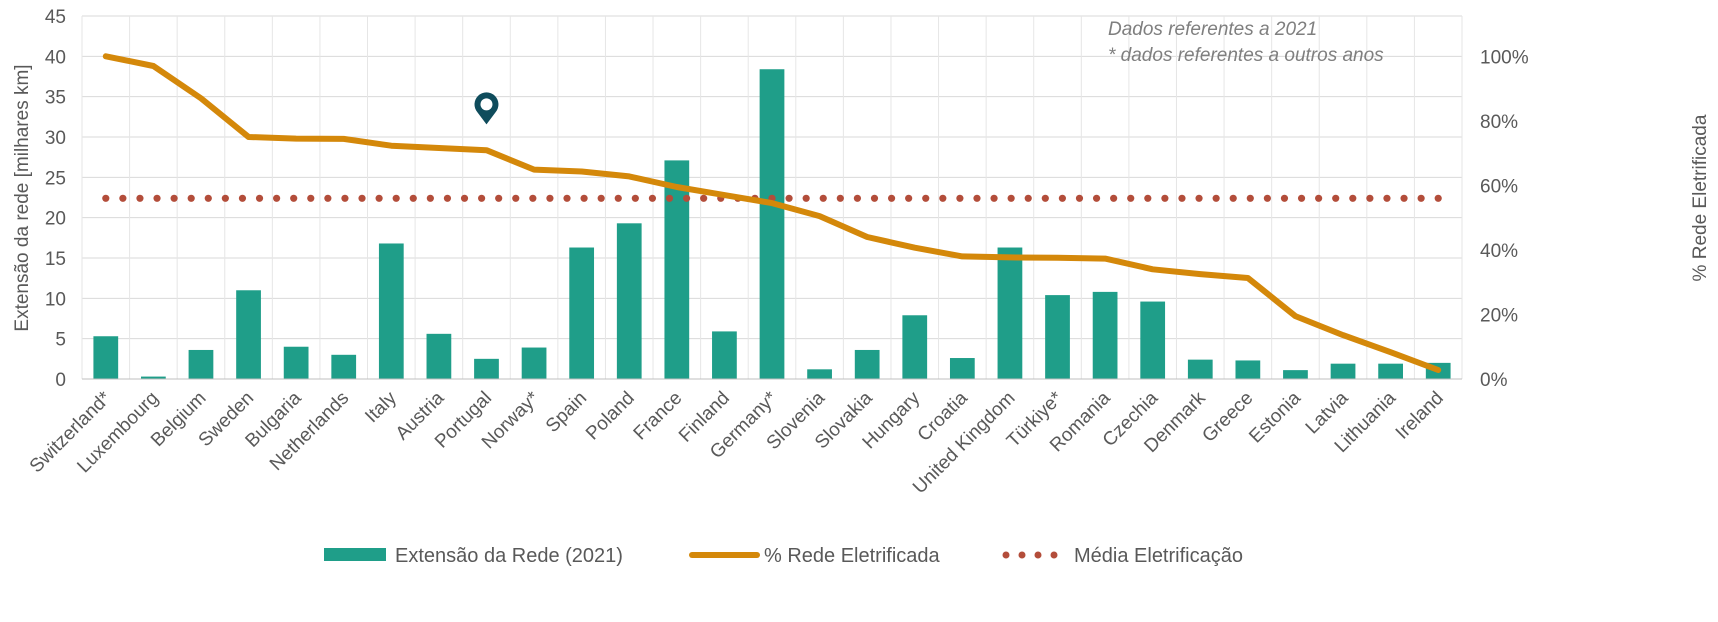 This screenshot has height=622, width=1718. What do you see at coordinates (1499, 315) in the screenshot?
I see `y2-tick-label: 20%` at bounding box center [1499, 315].